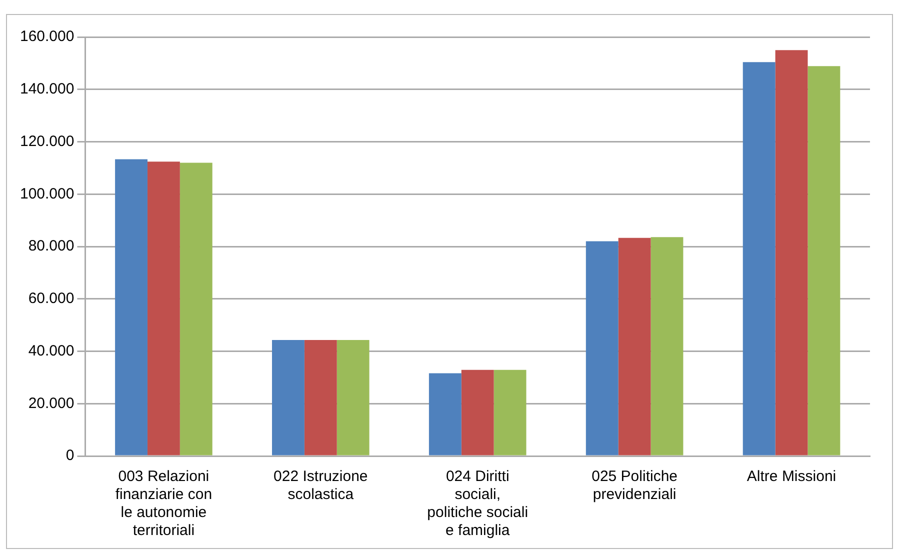 The image size is (901, 553). Describe the element at coordinates (163, 504) in the screenshot. I see `x-tick-label: 003 Relazioni finanziarie con le autonomie territoriali` at that location.